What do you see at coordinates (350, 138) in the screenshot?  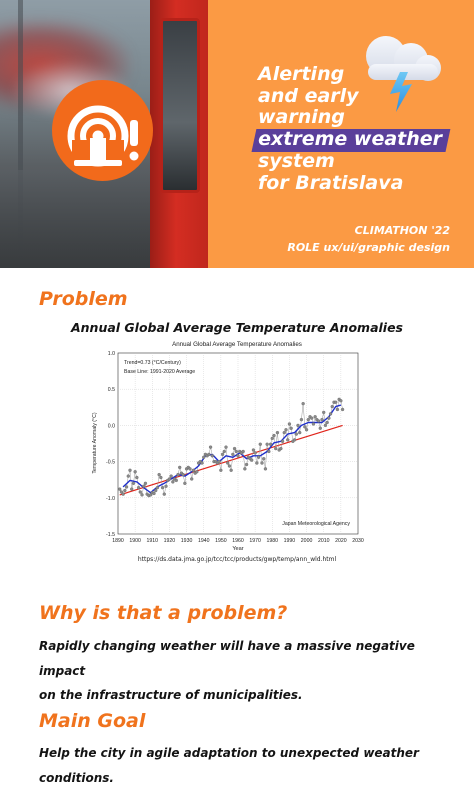 I see `tagline-highlight-text: extreme weather` at bounding box center [350, 138].